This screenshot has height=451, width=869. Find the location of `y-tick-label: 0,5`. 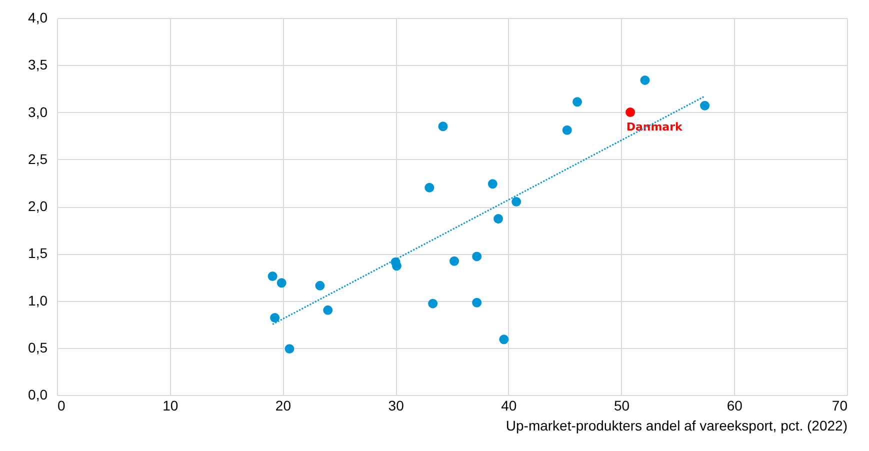

y-tick-label: 0,5 is located at coordinates (38, 347).